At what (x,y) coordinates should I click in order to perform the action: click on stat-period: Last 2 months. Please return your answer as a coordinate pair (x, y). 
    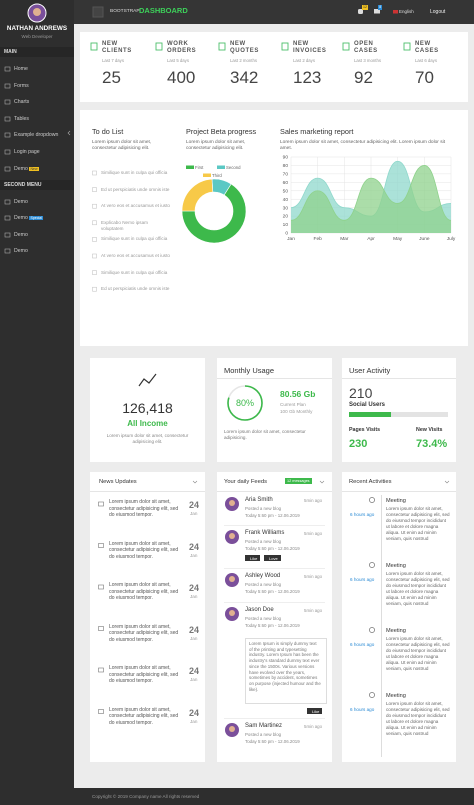
    Looking at the image, I should click on (243, 60).